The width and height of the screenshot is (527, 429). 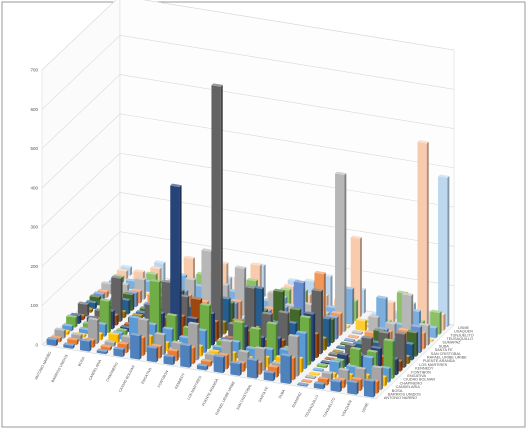 I want to click on z-series-label: USAQUEN, so click(x=463, y=332).